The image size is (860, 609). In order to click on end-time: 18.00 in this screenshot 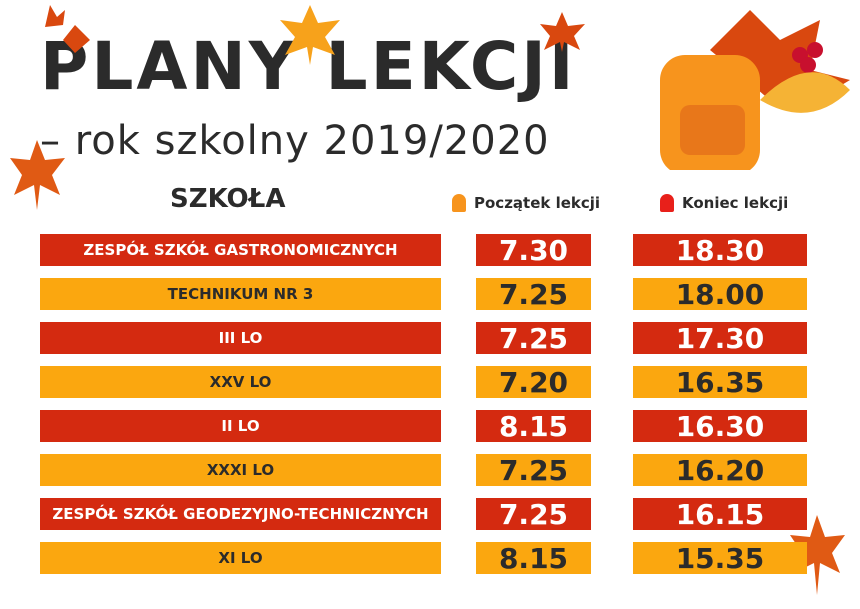, I will do `click(720, 294)`.